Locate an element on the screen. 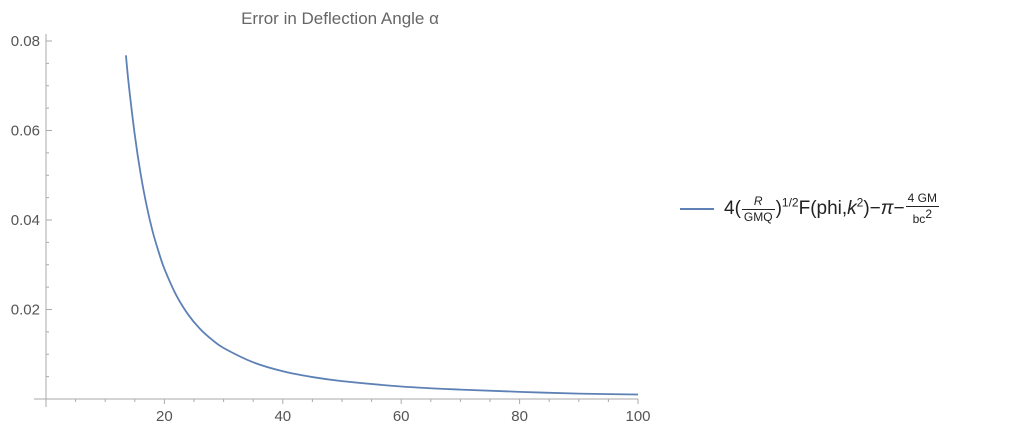 The image size is (1011, 430). fraction-denominator-base: bc is located at coordinates (919, 219).